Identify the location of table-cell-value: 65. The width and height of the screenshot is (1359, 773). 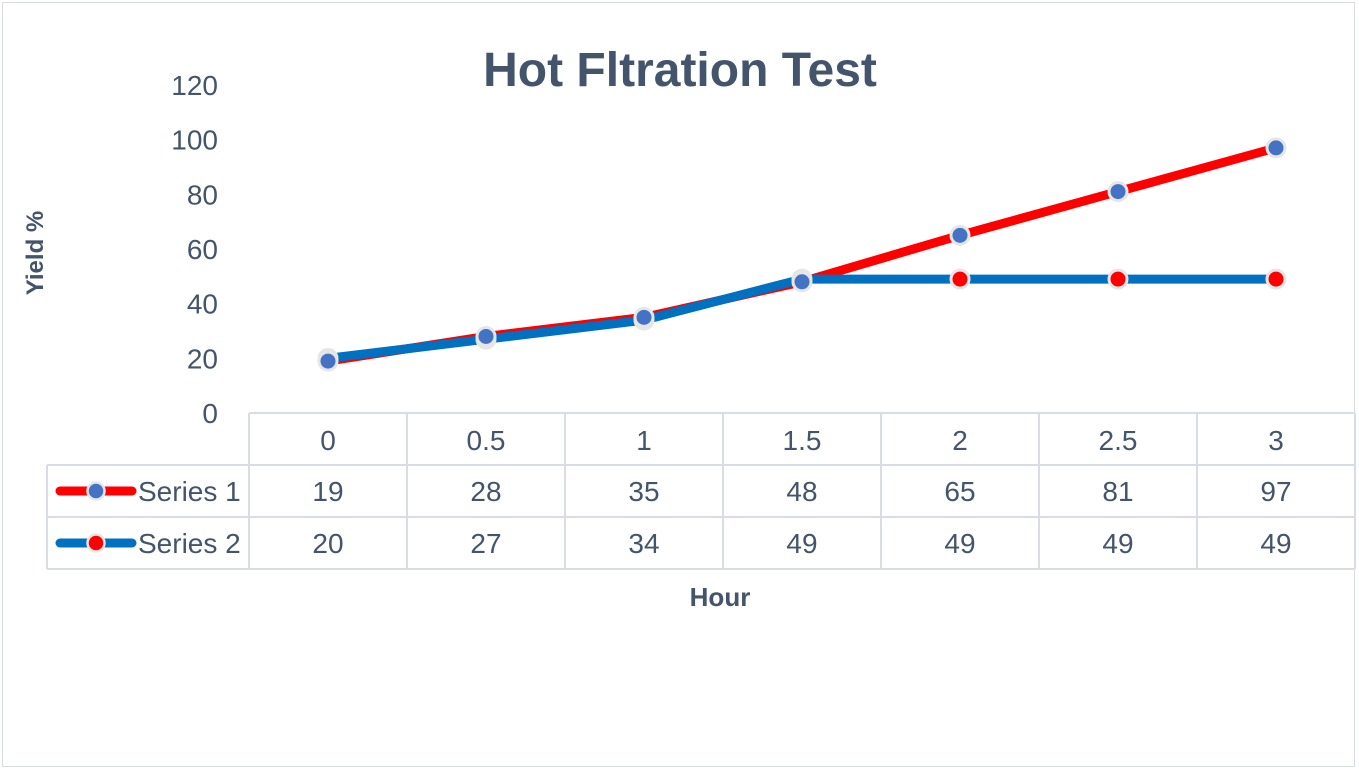
(959, 491).